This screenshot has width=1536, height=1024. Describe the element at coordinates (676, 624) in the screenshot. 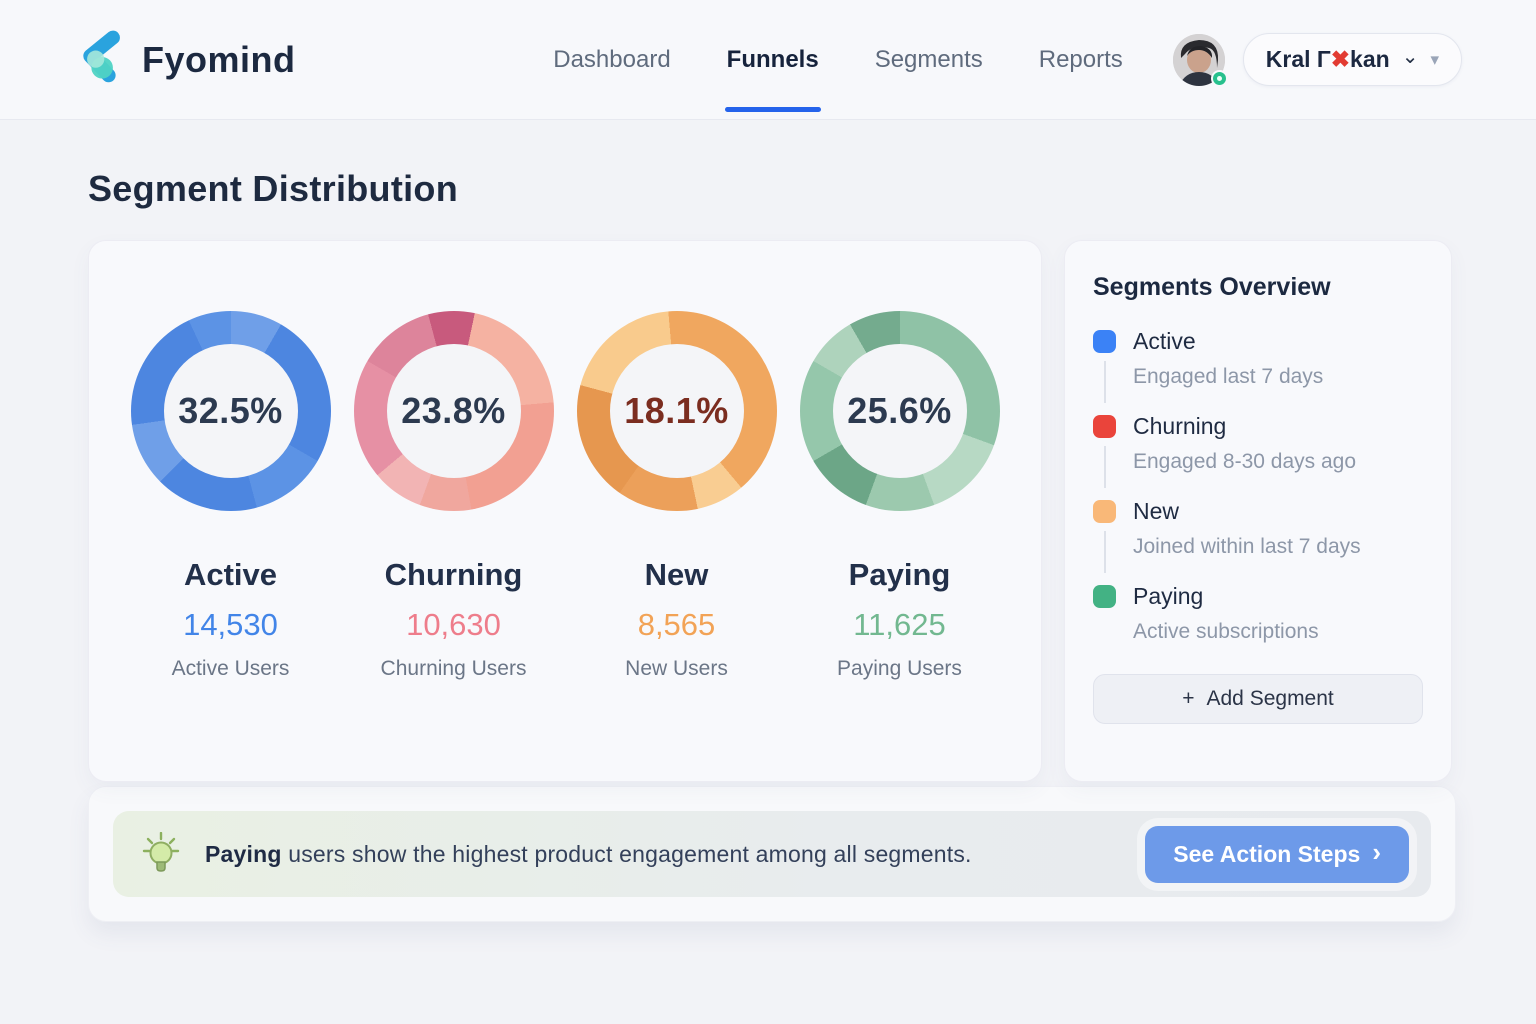

I see `segment-value-new: 8,565` at that location.